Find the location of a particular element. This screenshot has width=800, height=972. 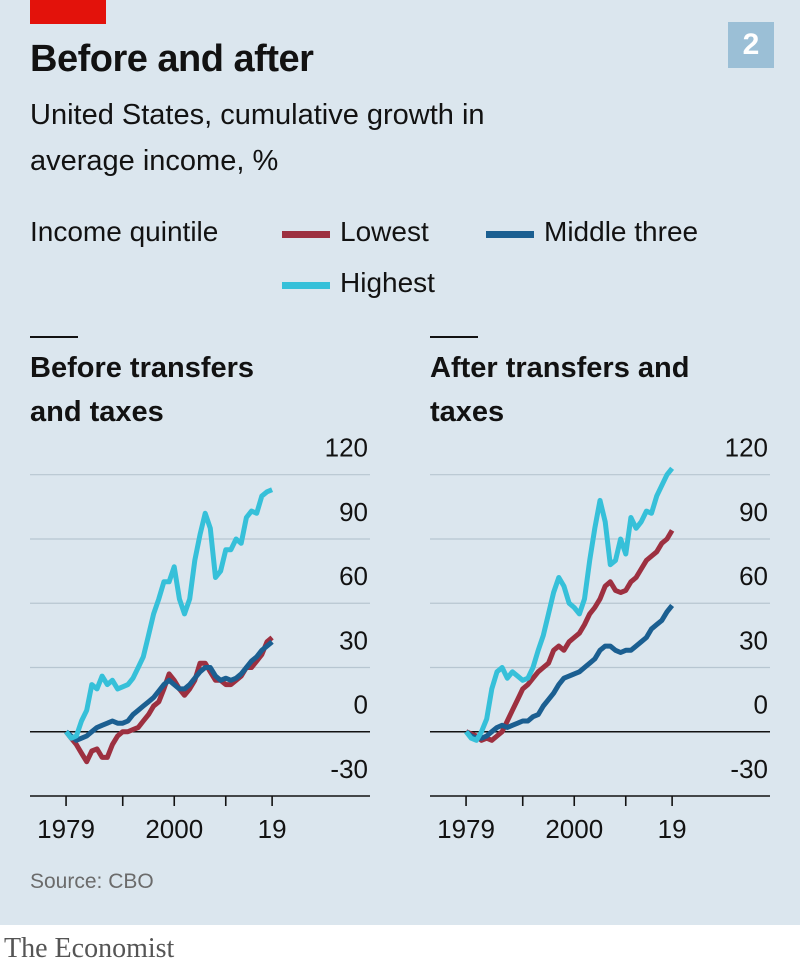

legend-title: Income quintile is located at coordinates (124, 231).